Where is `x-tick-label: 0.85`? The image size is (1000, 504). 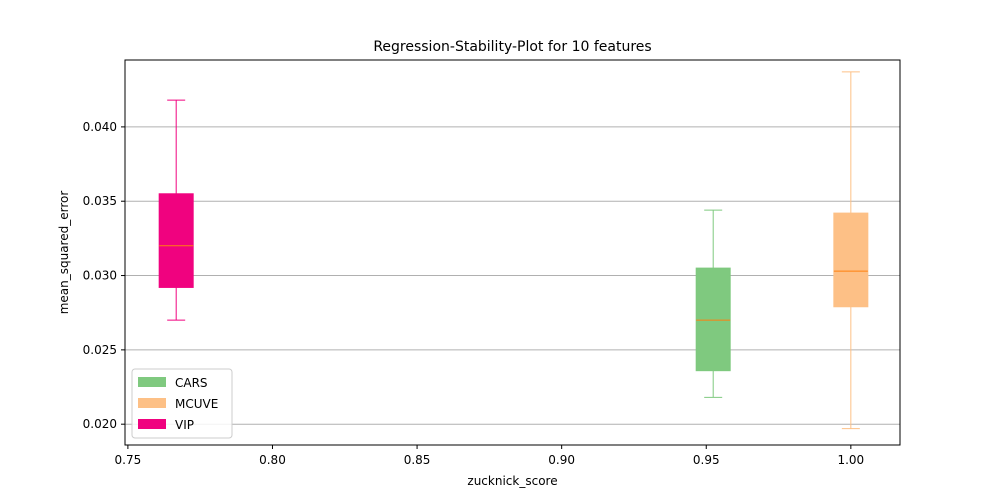
x-tick-label: 0.85 is located at coordinates (417, 460).